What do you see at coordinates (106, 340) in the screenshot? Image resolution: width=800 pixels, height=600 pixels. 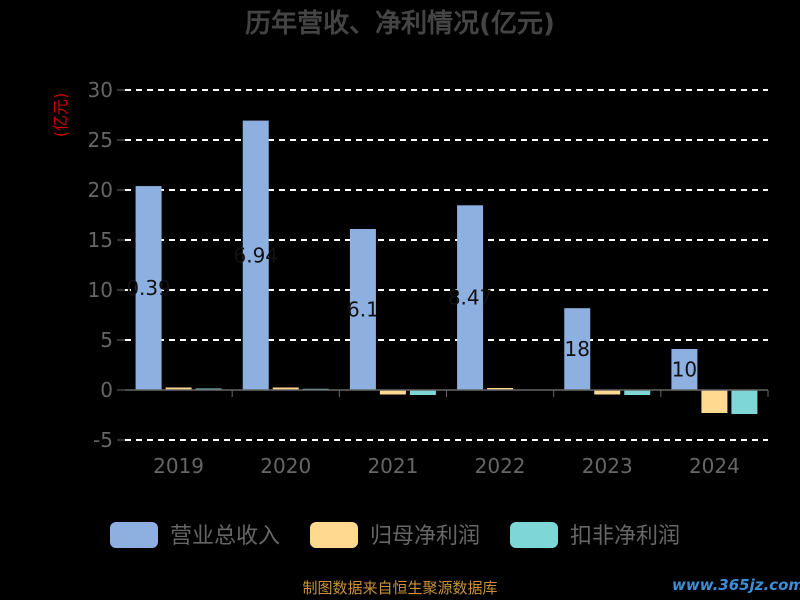 I see `y-tick-label: 5` at bounding box center [106, 340].